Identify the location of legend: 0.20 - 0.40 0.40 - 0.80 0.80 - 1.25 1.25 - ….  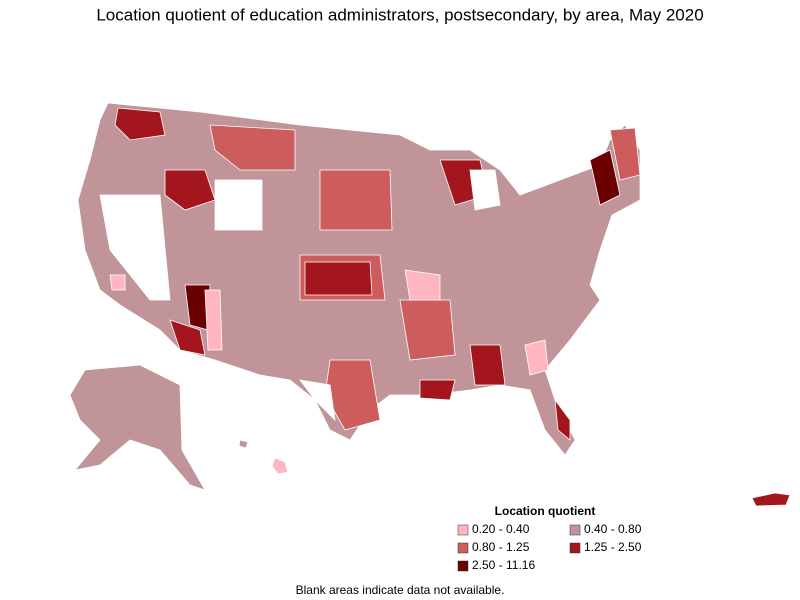
(549, 547).